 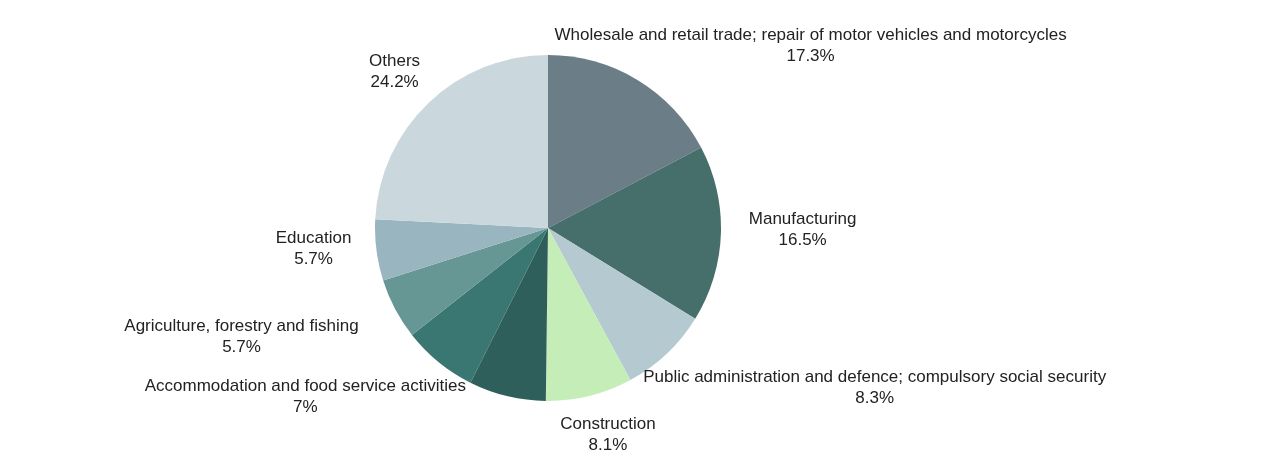 I want to click on data-label: 16.5%, so click(x=802, y=240).